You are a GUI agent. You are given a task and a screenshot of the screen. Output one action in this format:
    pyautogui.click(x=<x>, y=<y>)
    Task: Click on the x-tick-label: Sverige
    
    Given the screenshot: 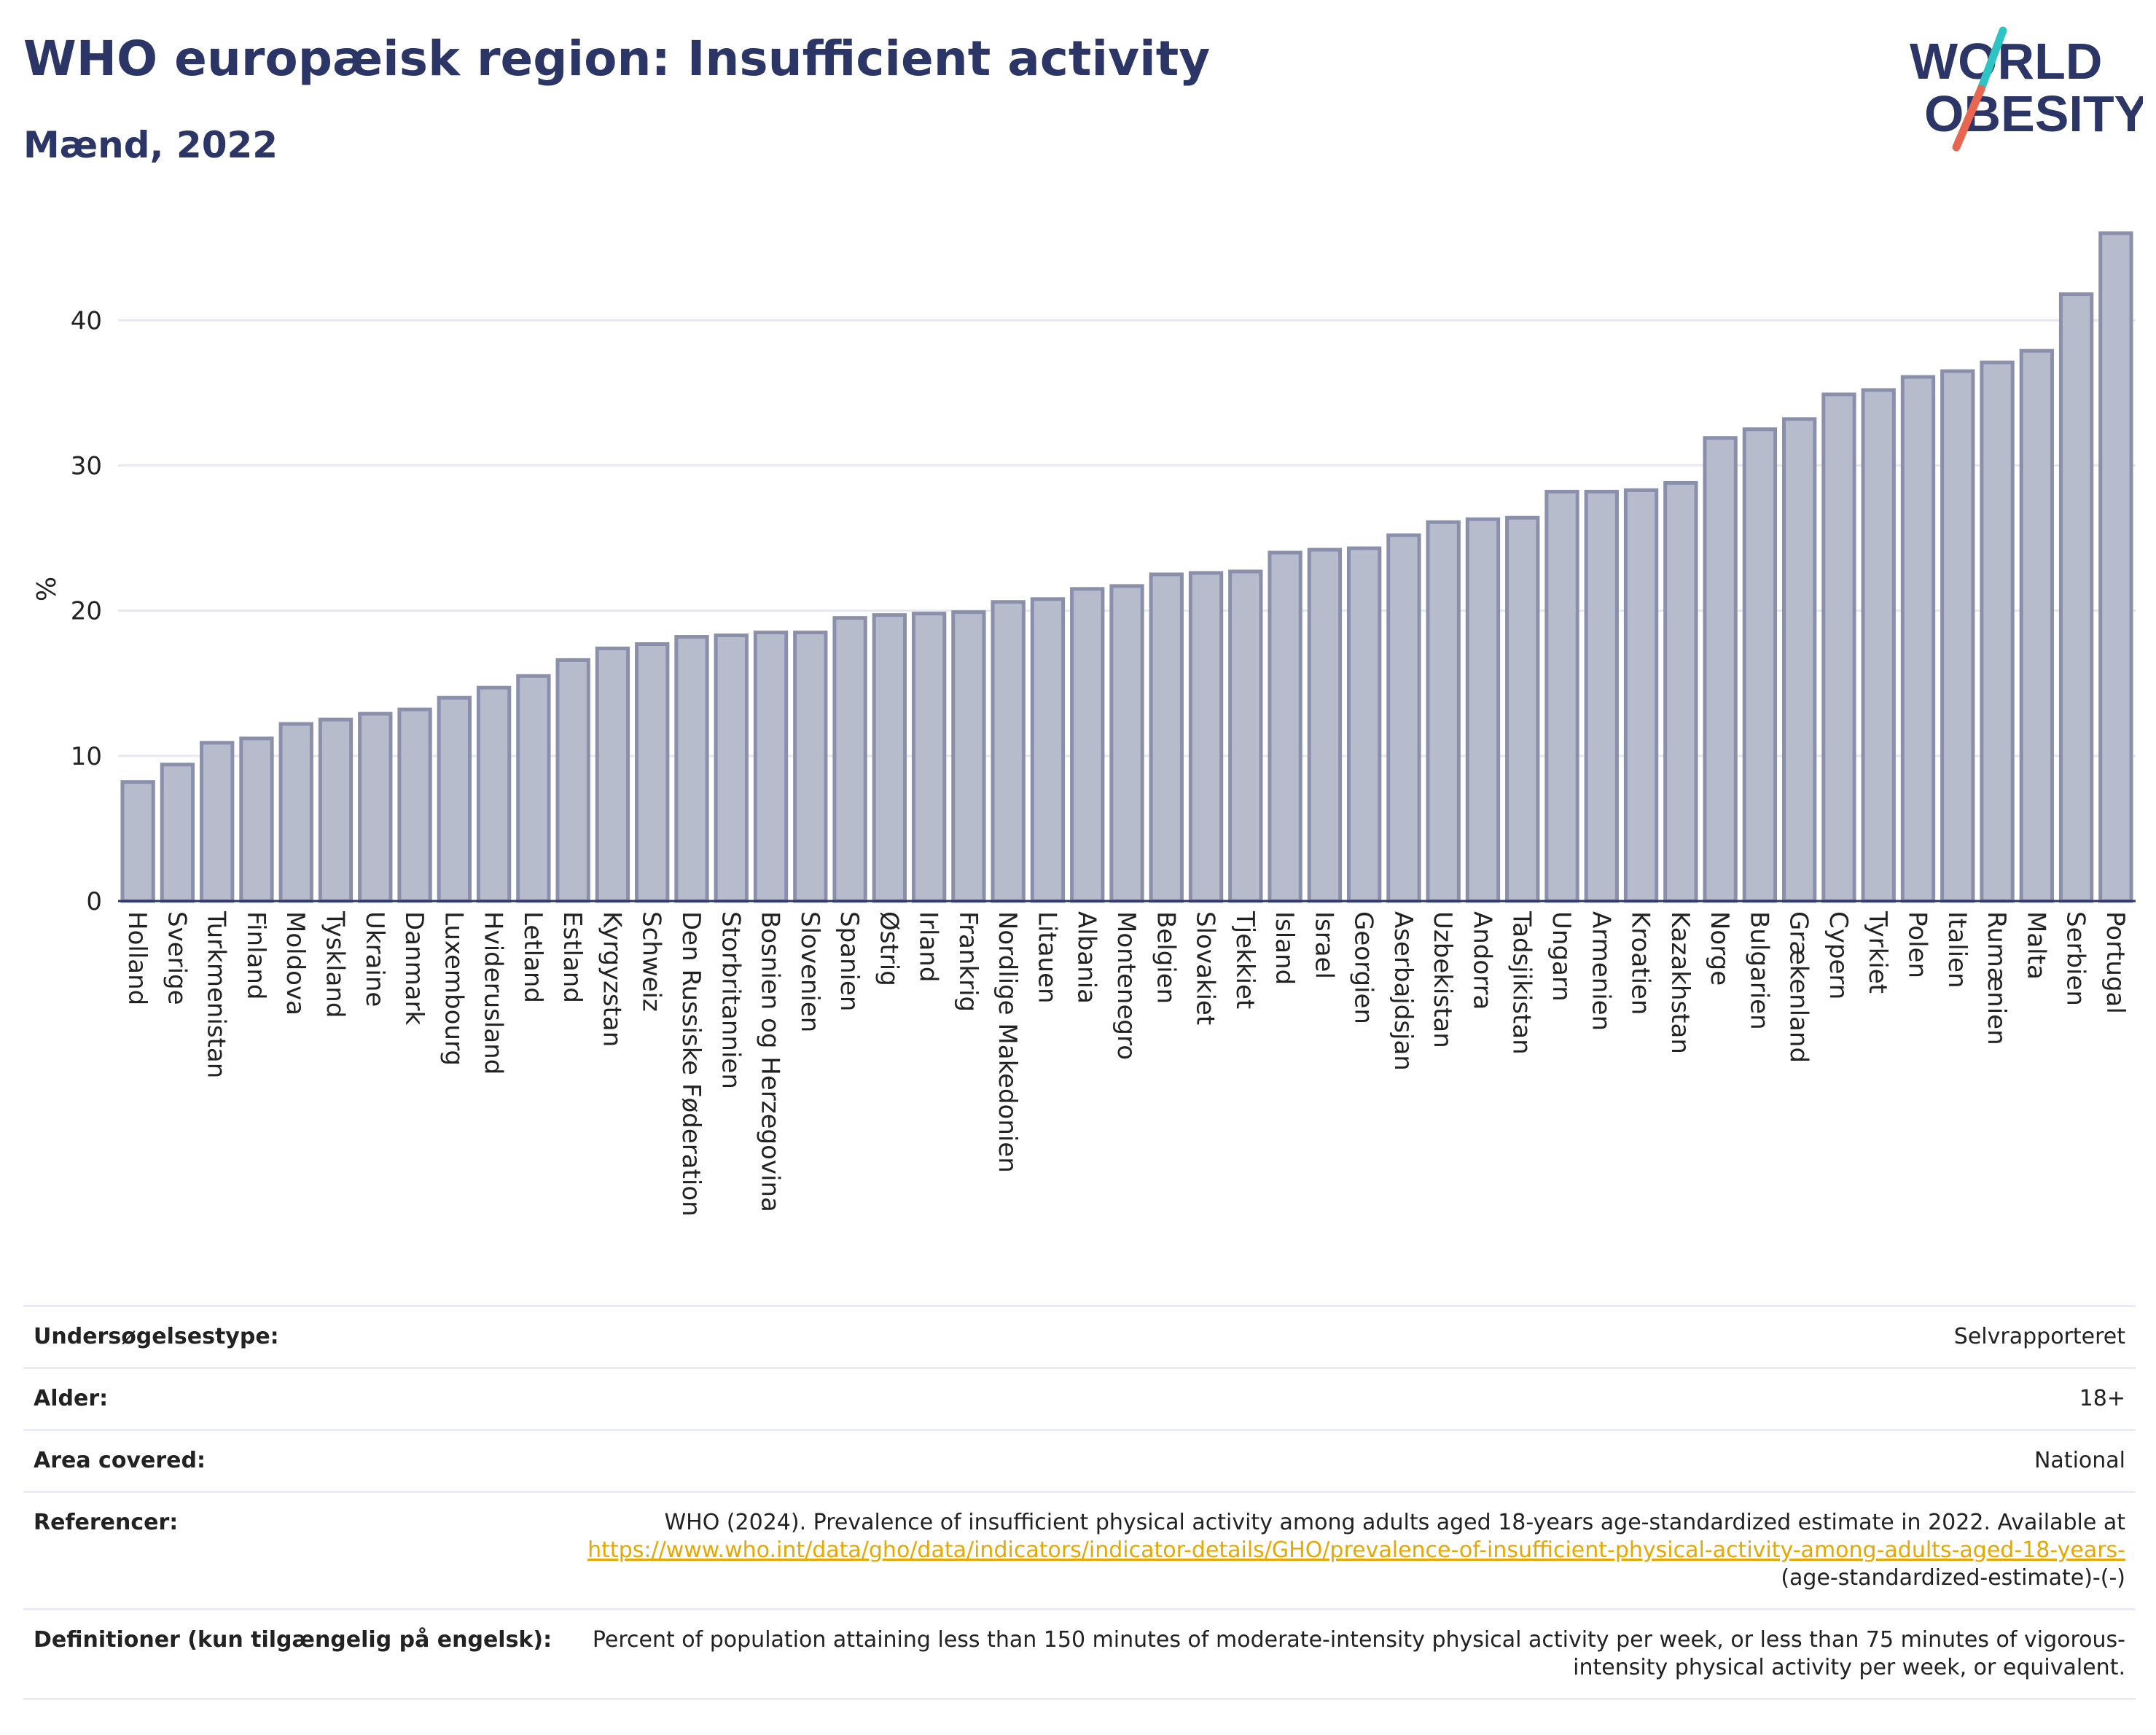 What is the action you would take?
    pyautogui.click(x=176, y=958)
    